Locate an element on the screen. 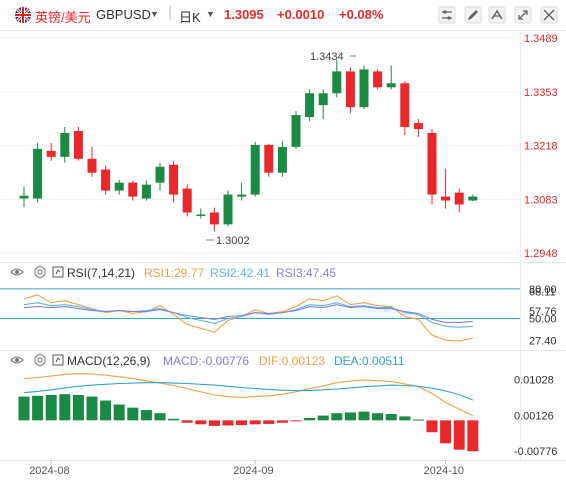 The image size is (566, 481). macd-series-line is located at coordinates (248, 391).